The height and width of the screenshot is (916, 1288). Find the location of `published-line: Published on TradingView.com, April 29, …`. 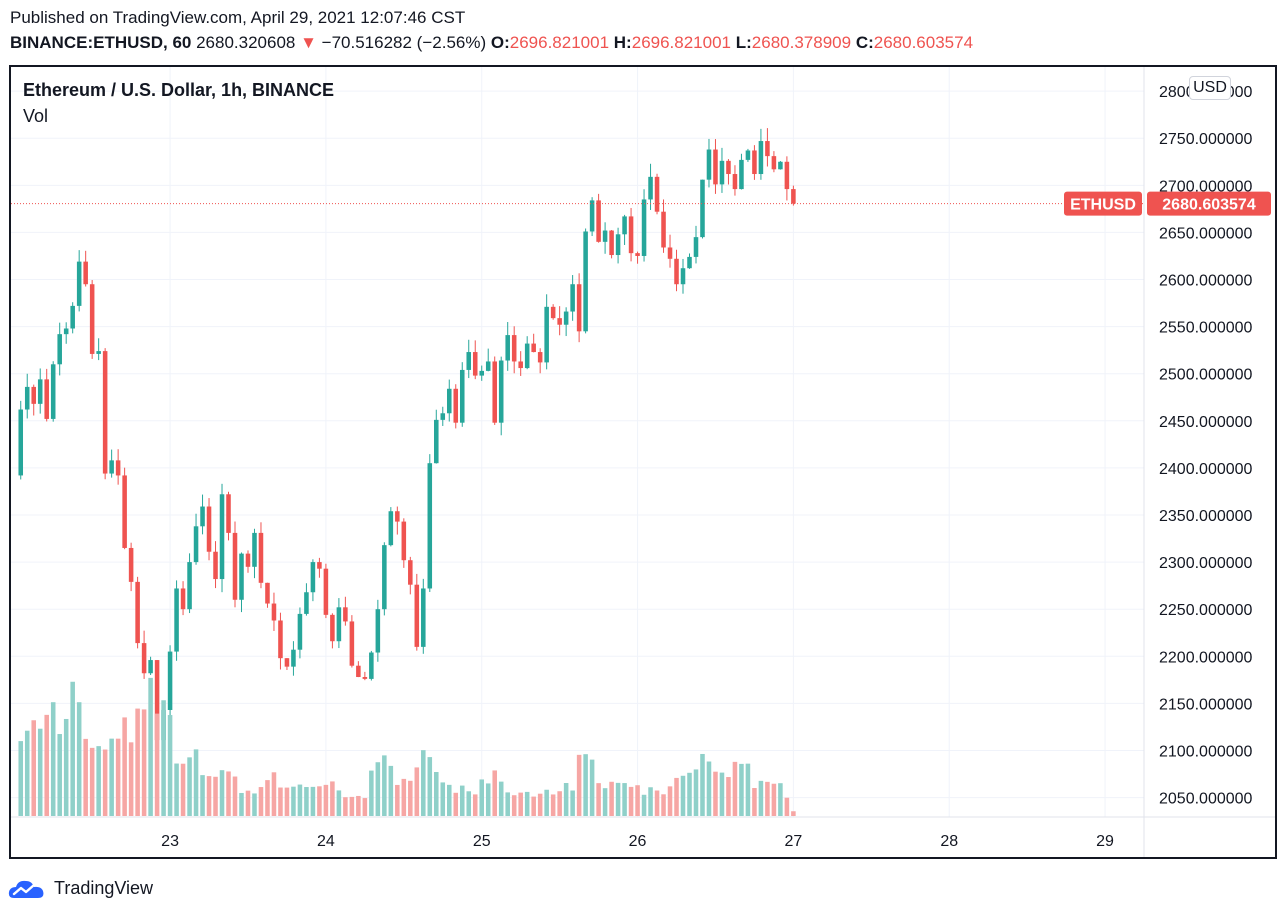

published-line: Published on TradingView.com, April 29, … is located at coordinates (238, 17).